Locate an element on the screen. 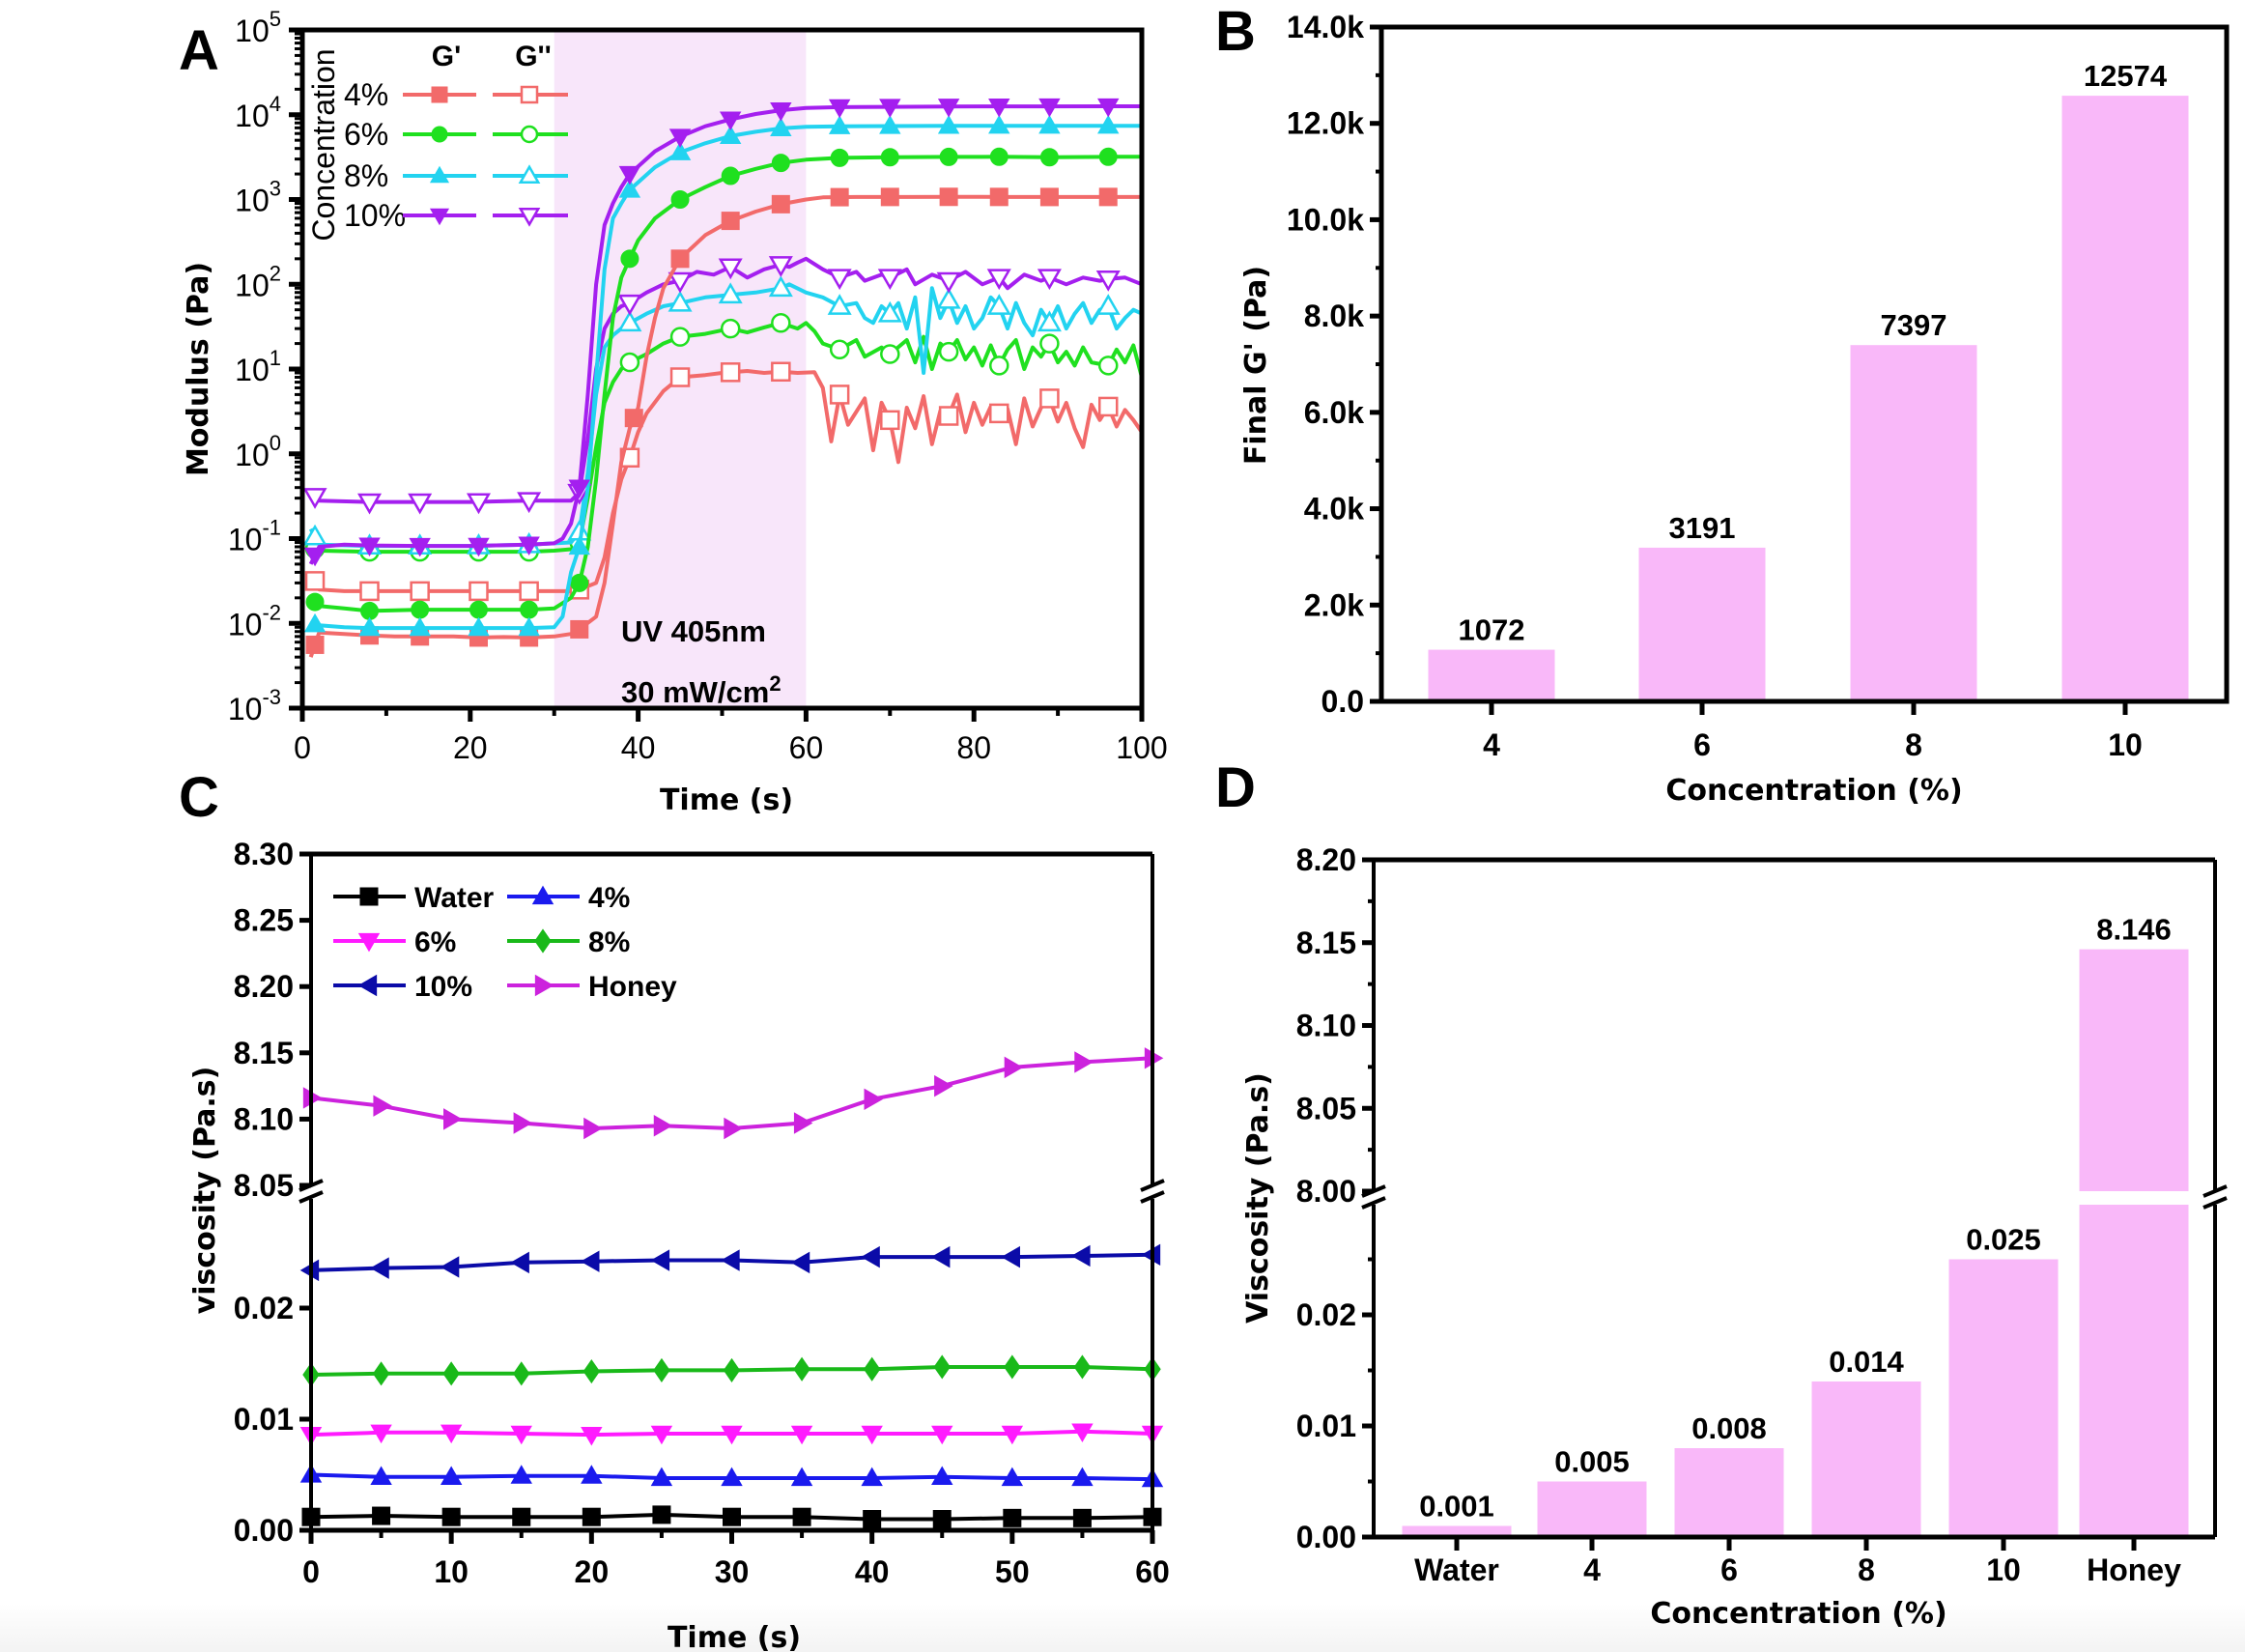 This screenshot has width=2245, height=1652. uv-wavelength-annotation: UV 405nm is located at coordinates (693, 631).